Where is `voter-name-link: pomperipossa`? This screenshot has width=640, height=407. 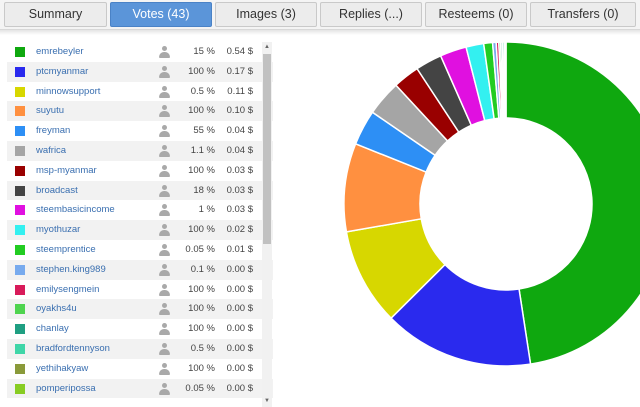 voter-name-link: pomperipossa is located at coordinates (66, 388).